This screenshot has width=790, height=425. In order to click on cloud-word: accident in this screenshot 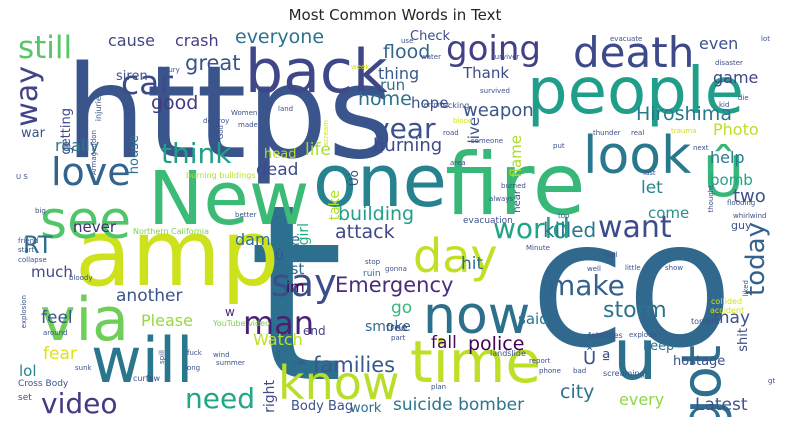, I will do `click(727, 310)`.